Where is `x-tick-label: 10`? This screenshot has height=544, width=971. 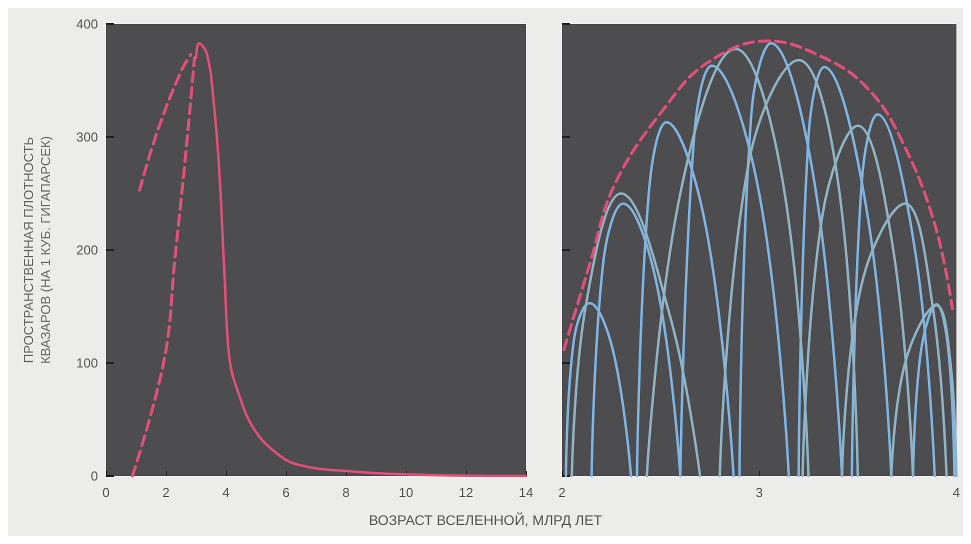 x-tick-label: 10 is located at coordinates (406, 492).